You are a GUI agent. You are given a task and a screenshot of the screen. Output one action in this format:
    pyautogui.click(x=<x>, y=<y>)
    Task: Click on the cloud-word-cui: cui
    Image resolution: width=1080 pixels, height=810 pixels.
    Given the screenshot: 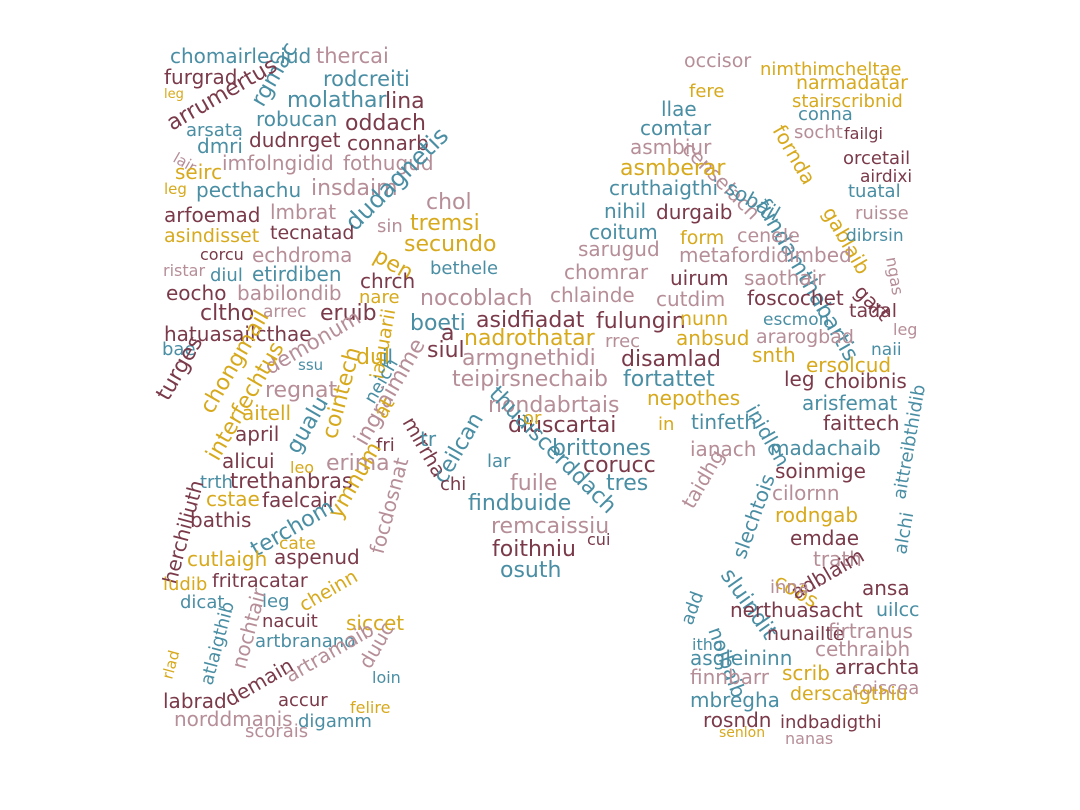 What is the action you would take?
    pyautogui.click(x=598, y=539)
    